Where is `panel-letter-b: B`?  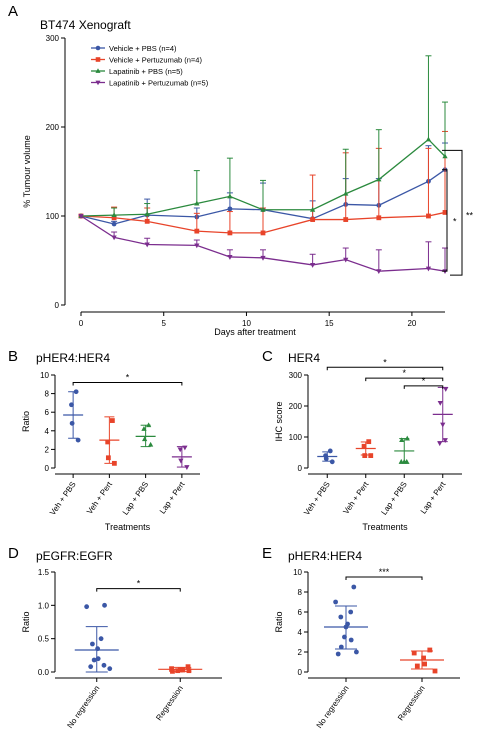
panel-letter-b: B is located at coordinates (13, 356).